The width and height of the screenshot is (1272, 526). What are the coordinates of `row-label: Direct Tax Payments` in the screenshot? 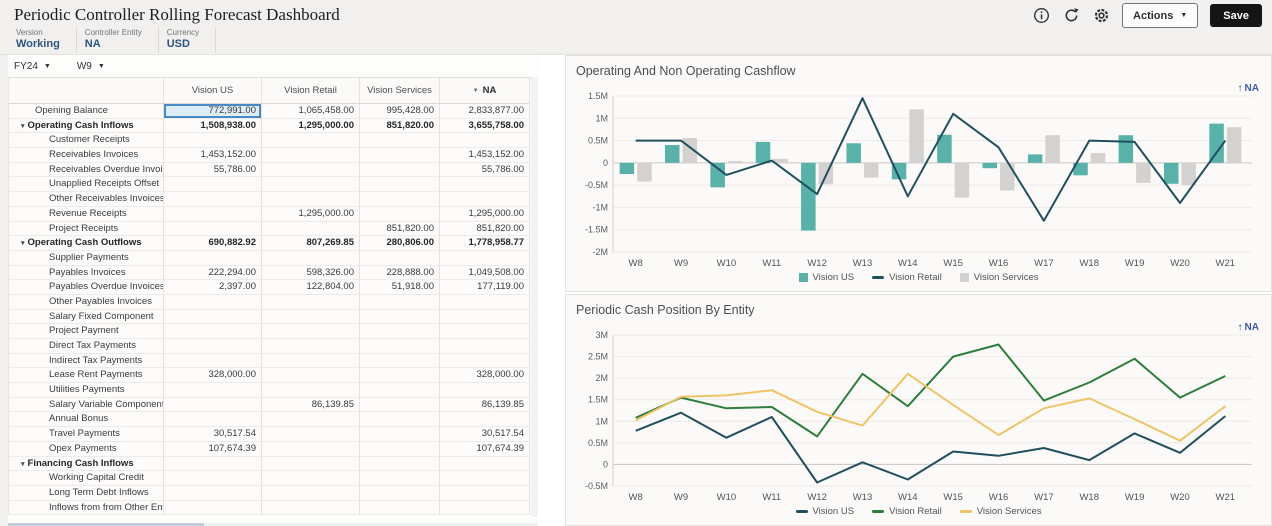 It's located at (86, 346).